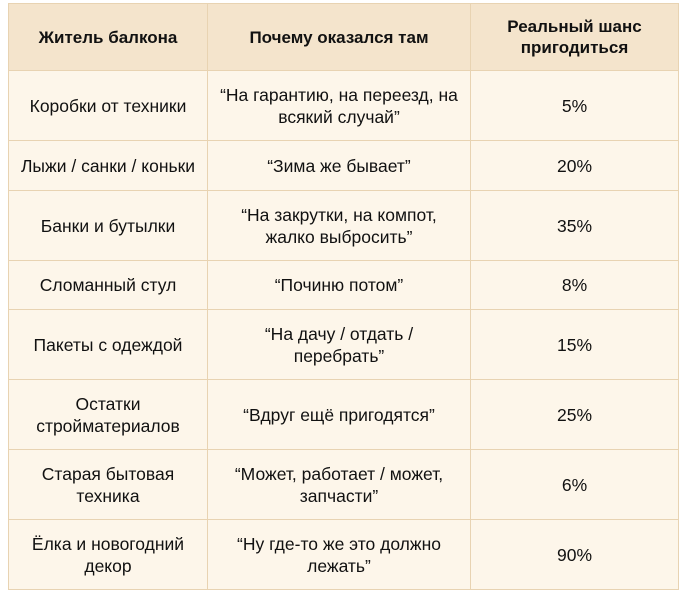 This screenshot has width=685, height=597. What do you see at coordinates (108, 285) in the screenshot?
I see `cell-item: Сломанный стул` at bounding box center [108, 285].